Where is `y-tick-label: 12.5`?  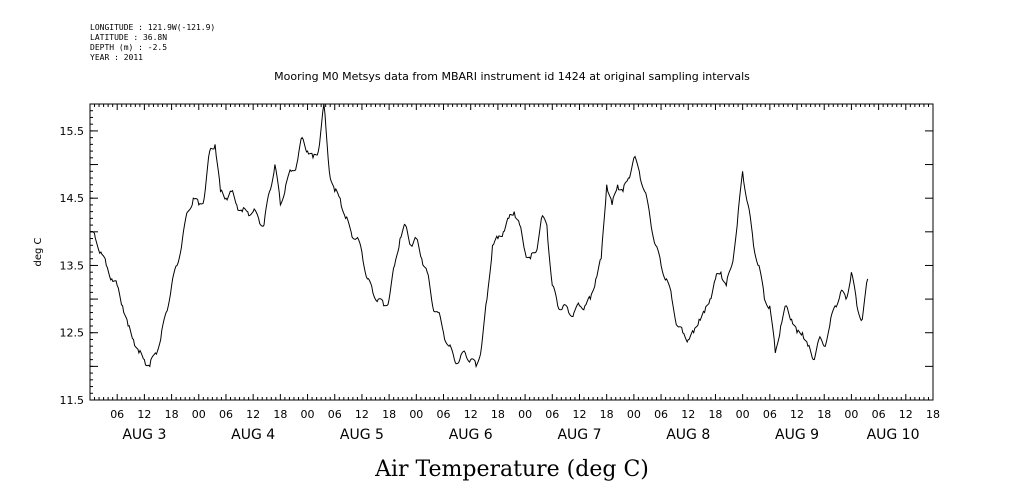
y-tick-label: 12.5 is located at coordinates (72, 333).